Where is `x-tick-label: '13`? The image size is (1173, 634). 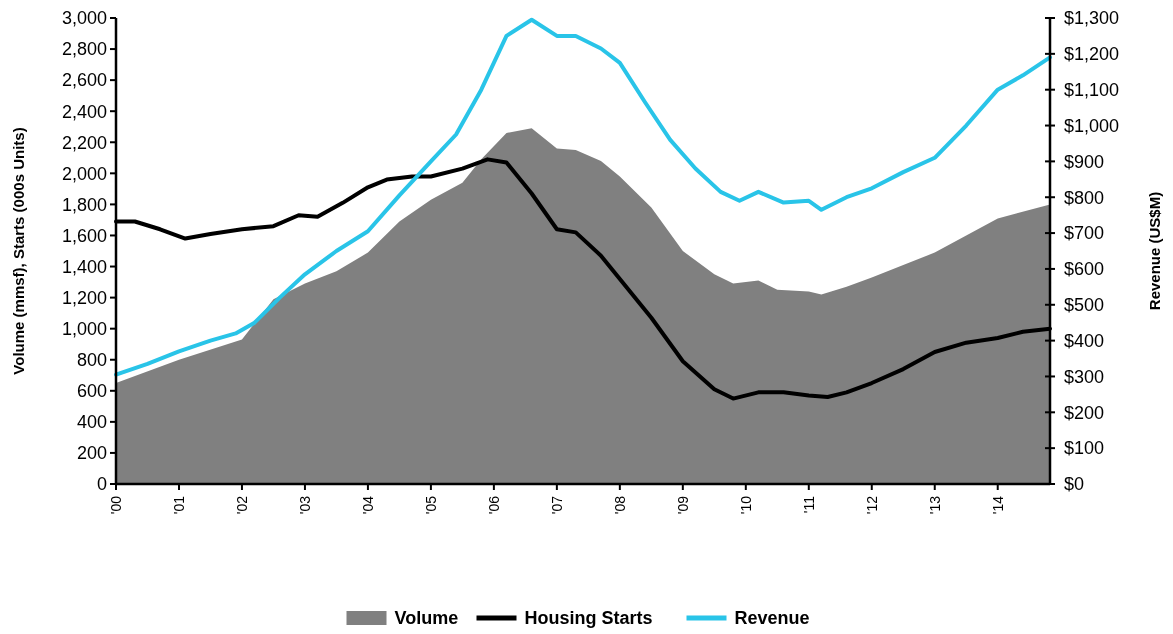 x-tick-label: '13 is located at coordinates (934, 505).